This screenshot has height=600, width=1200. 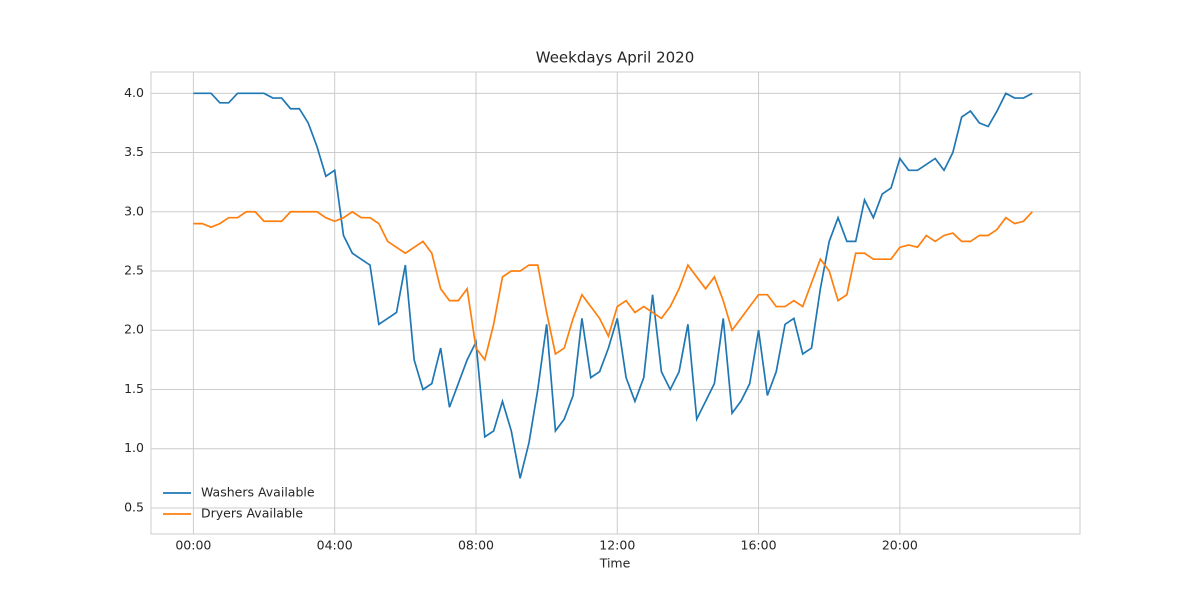 What do you see at coordinates (252, 513) in the screenshot?
I see `legend-label: Dryers Available` at bounding box center [252, 513].